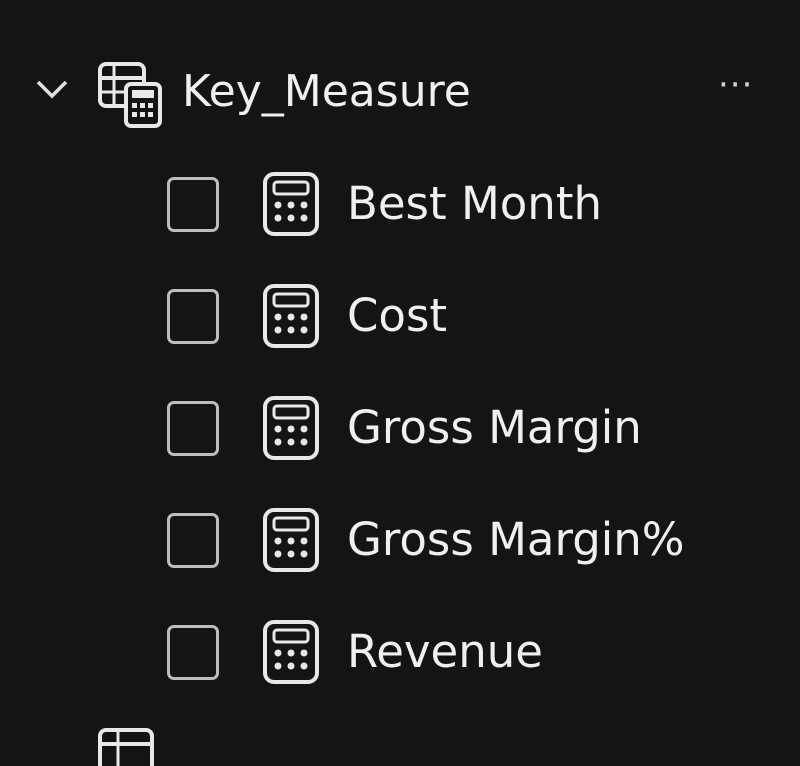  Describe the element at coordinates (474, 203) in the screenshot. I see `measure-label: Best Month` at that location.